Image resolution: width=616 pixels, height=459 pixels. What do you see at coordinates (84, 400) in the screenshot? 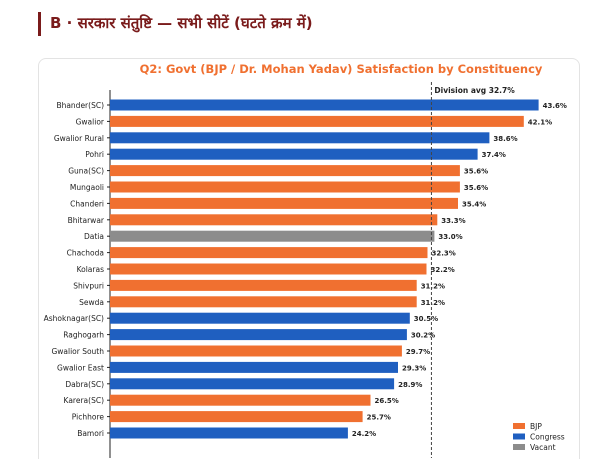
I see `category-label: Karera(SC)` at bounding box center [84, 400].